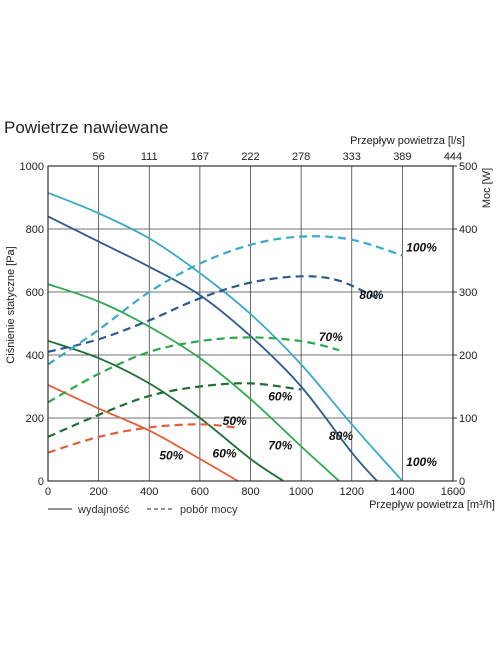  I want to click on performance-line-50pct, so click(143, 433).